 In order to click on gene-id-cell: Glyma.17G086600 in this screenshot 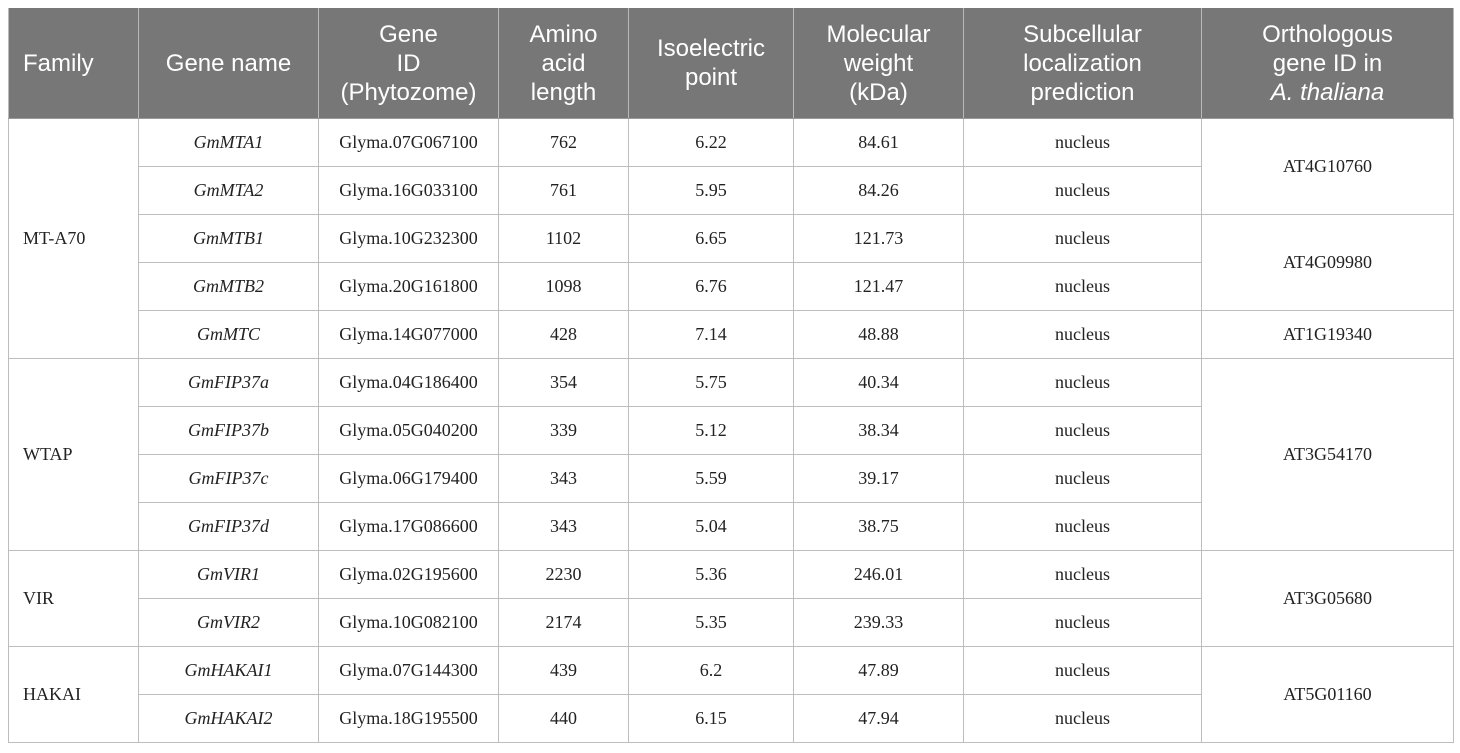, I will do `click(408, 526)`.